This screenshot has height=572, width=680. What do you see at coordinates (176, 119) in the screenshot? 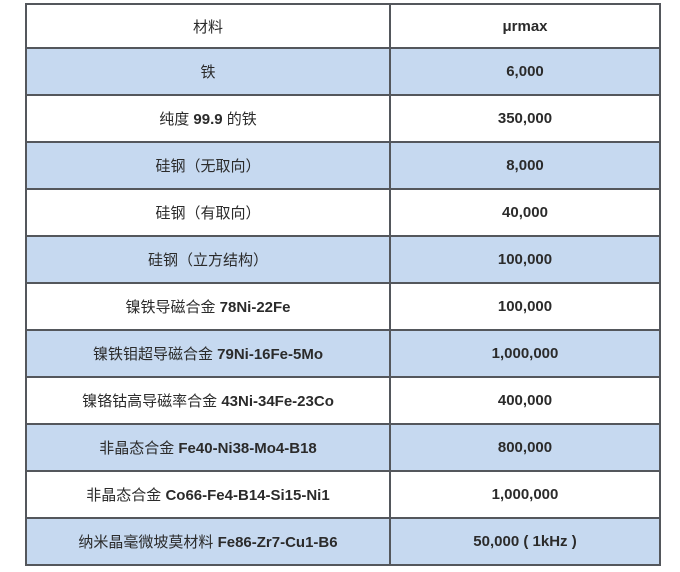
I see `material-text: 纯度` at bounding box center [176, 119].